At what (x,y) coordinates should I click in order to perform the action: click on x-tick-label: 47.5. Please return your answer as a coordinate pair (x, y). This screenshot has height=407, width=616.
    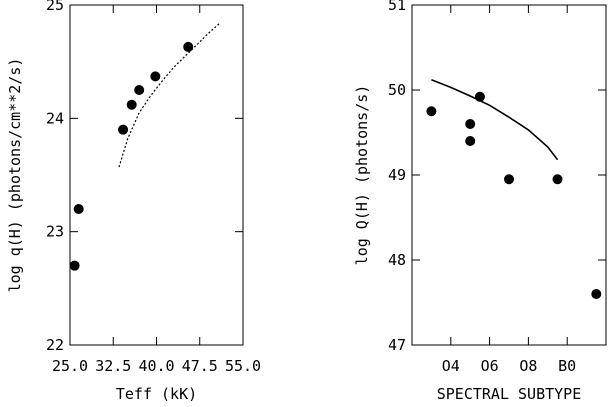
    Looking at the image, I should click on (200, 366).